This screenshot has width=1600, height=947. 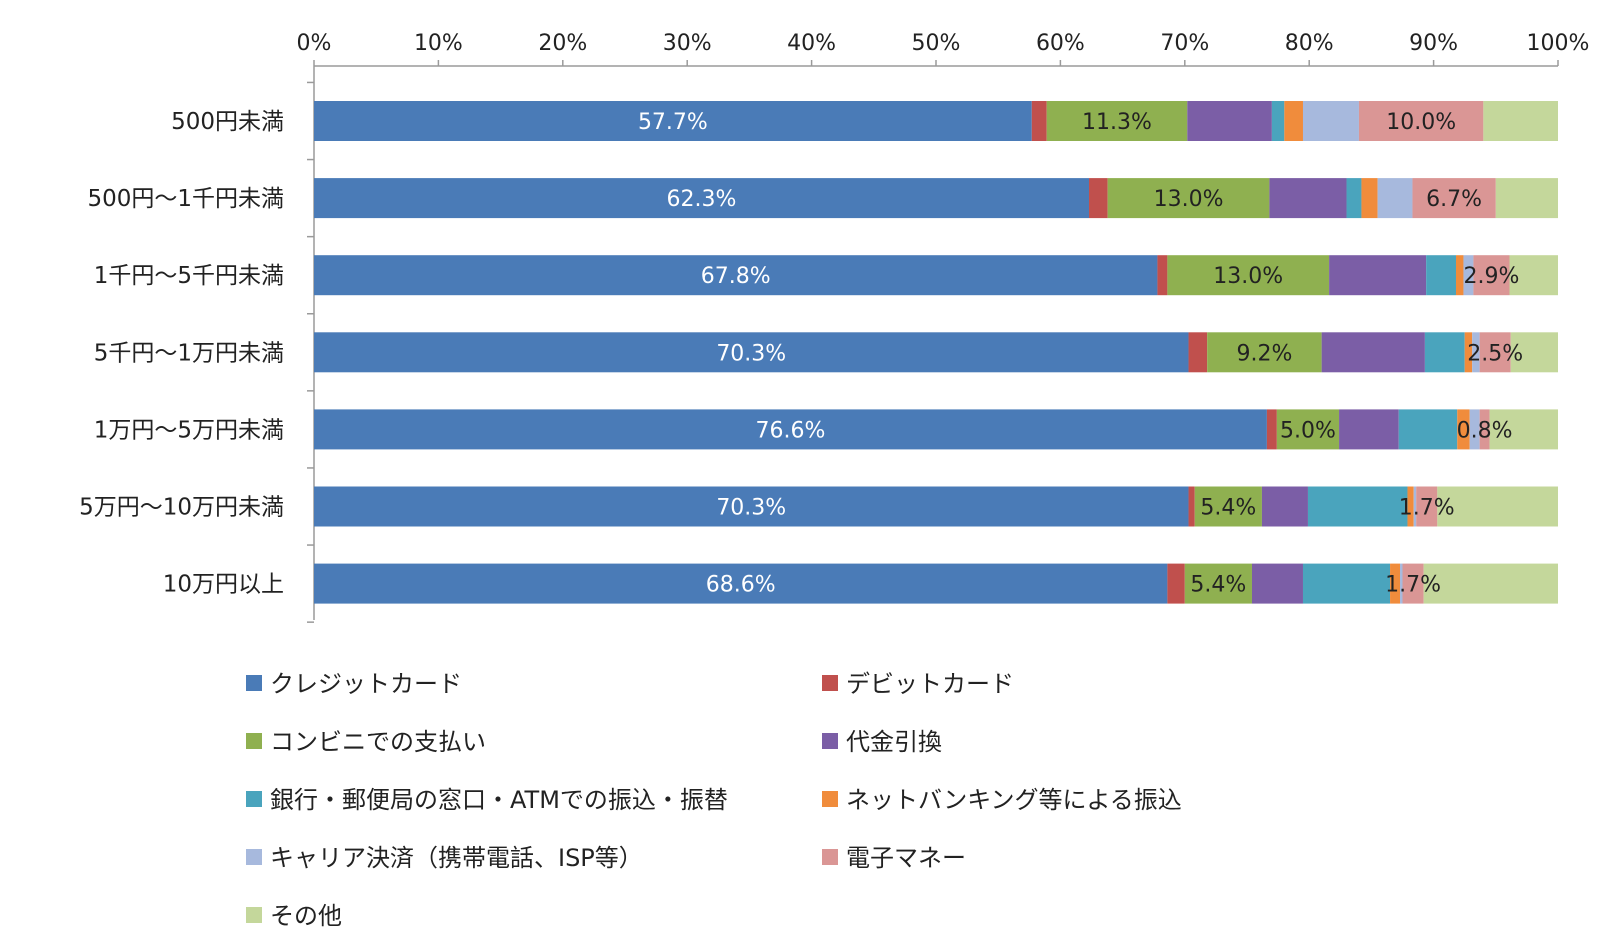 What do you see at coordinates (189, 353) in the screenshot?
I see `category-label: 5千円～1万円未満` at bounding box center [189, 353].